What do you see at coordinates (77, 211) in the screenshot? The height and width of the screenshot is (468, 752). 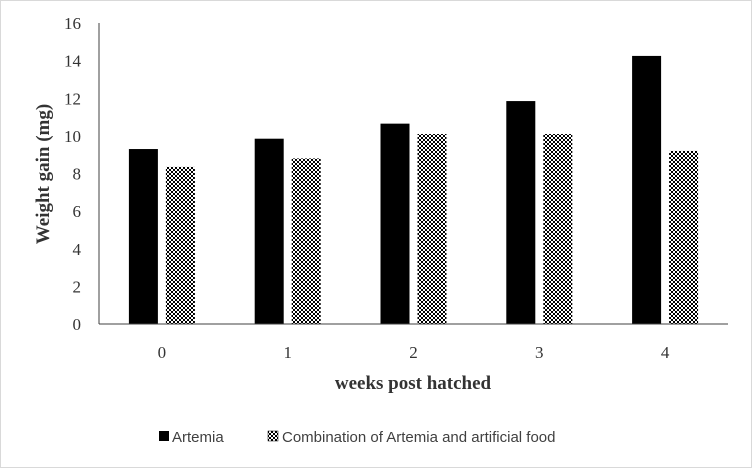 I see `y-tick-label: 6` at bounding box center [77, 211].